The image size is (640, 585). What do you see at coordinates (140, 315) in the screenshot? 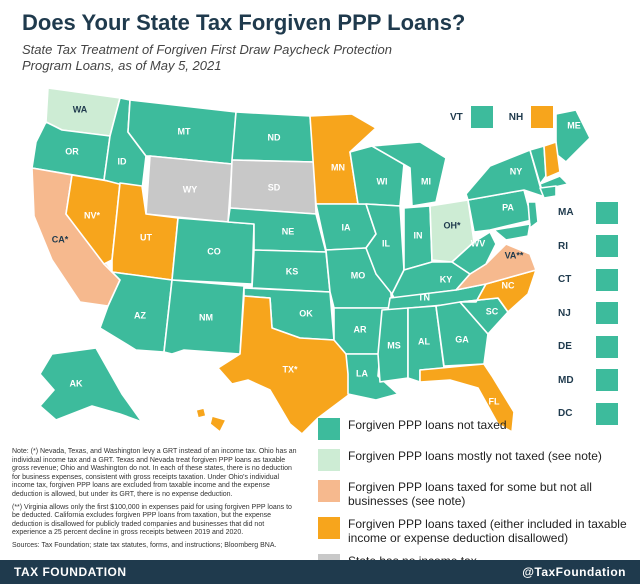
I see `state-label-az: AZ` at bounding box center [140, 315].